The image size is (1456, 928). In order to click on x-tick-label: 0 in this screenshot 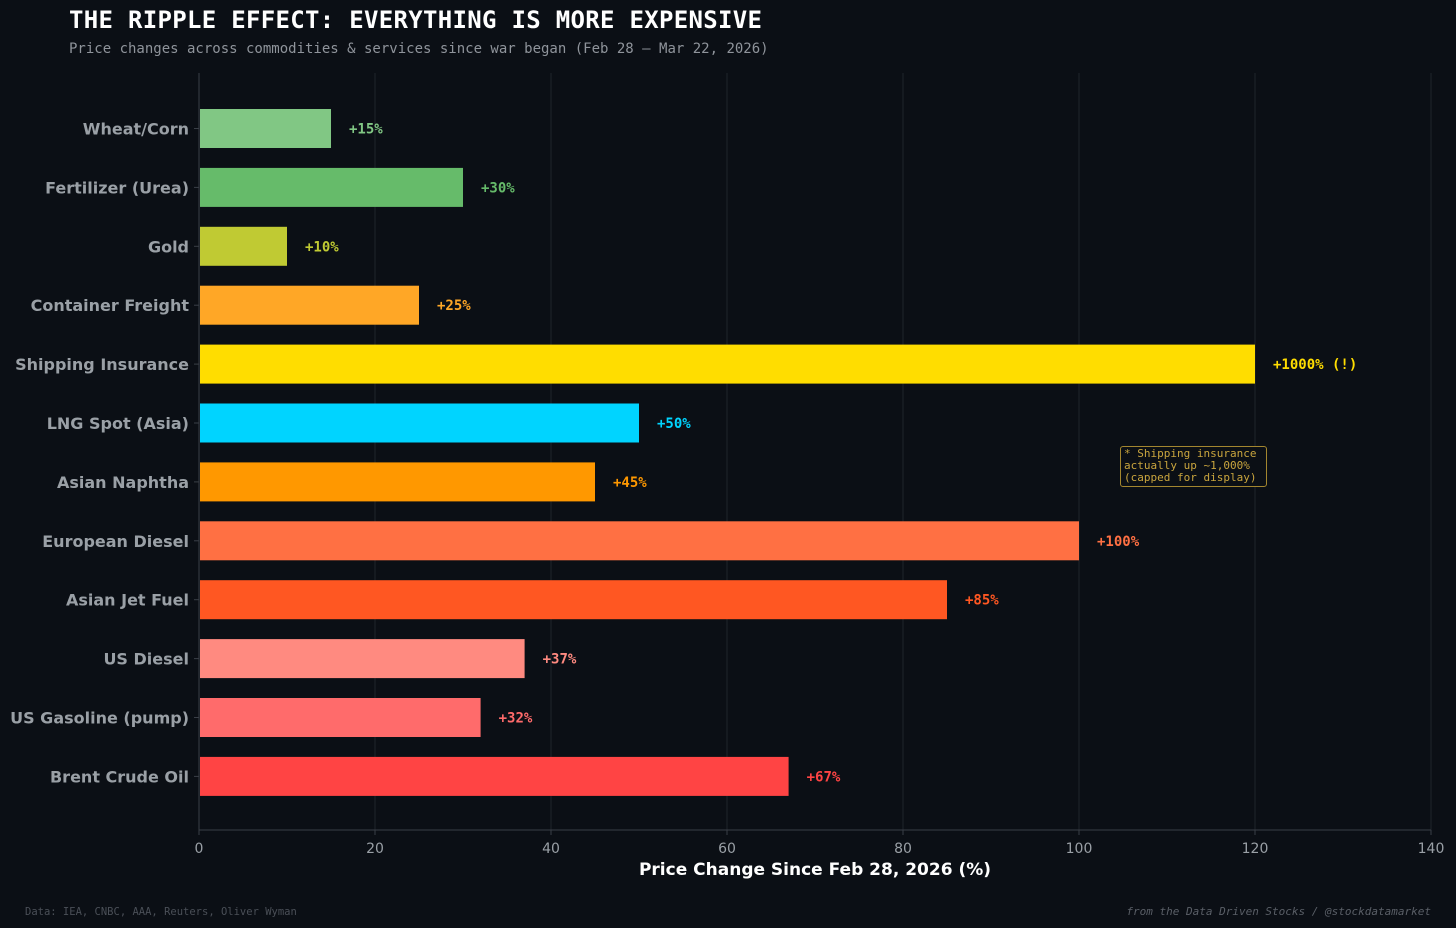, I will do `click(199, 849)`.